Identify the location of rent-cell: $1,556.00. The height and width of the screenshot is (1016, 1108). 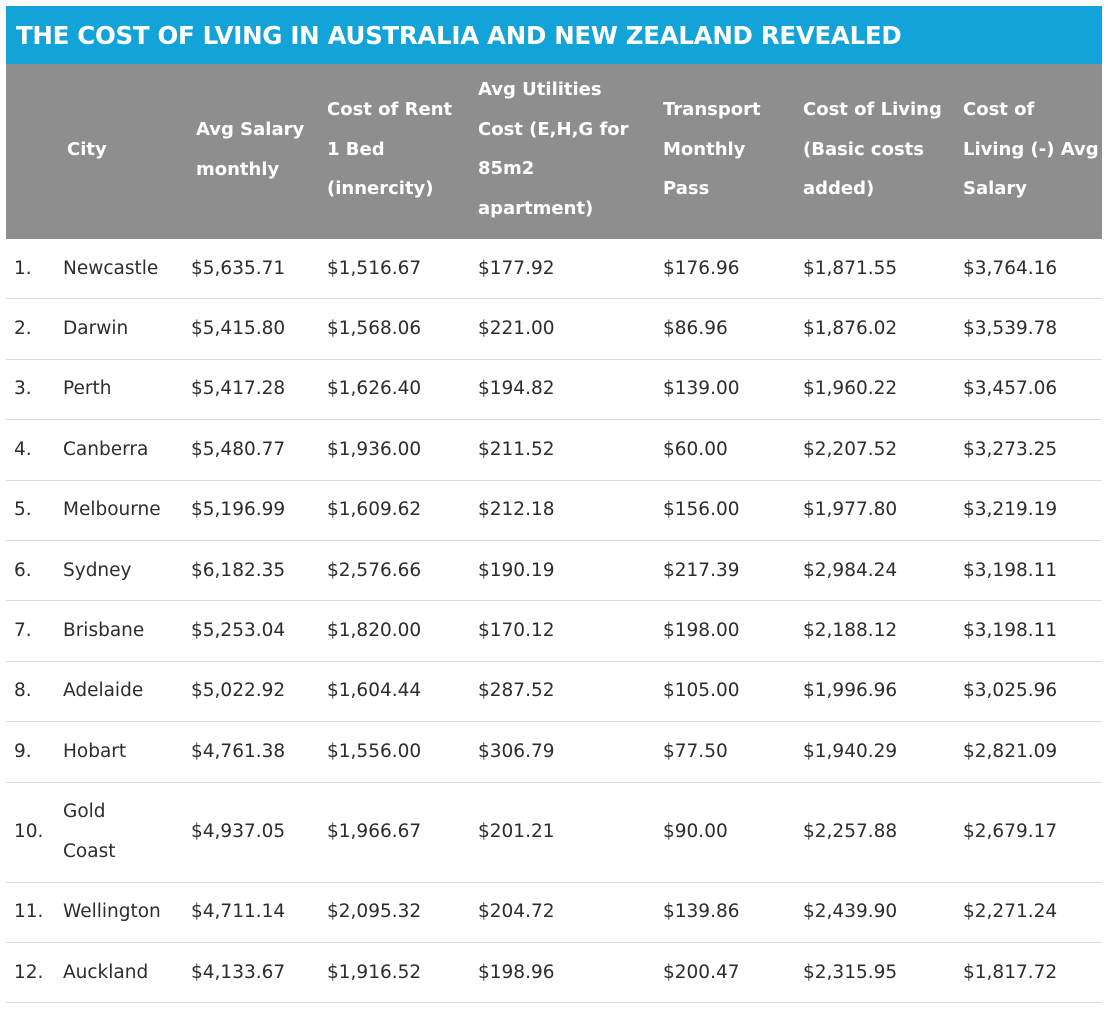
(374, 751).